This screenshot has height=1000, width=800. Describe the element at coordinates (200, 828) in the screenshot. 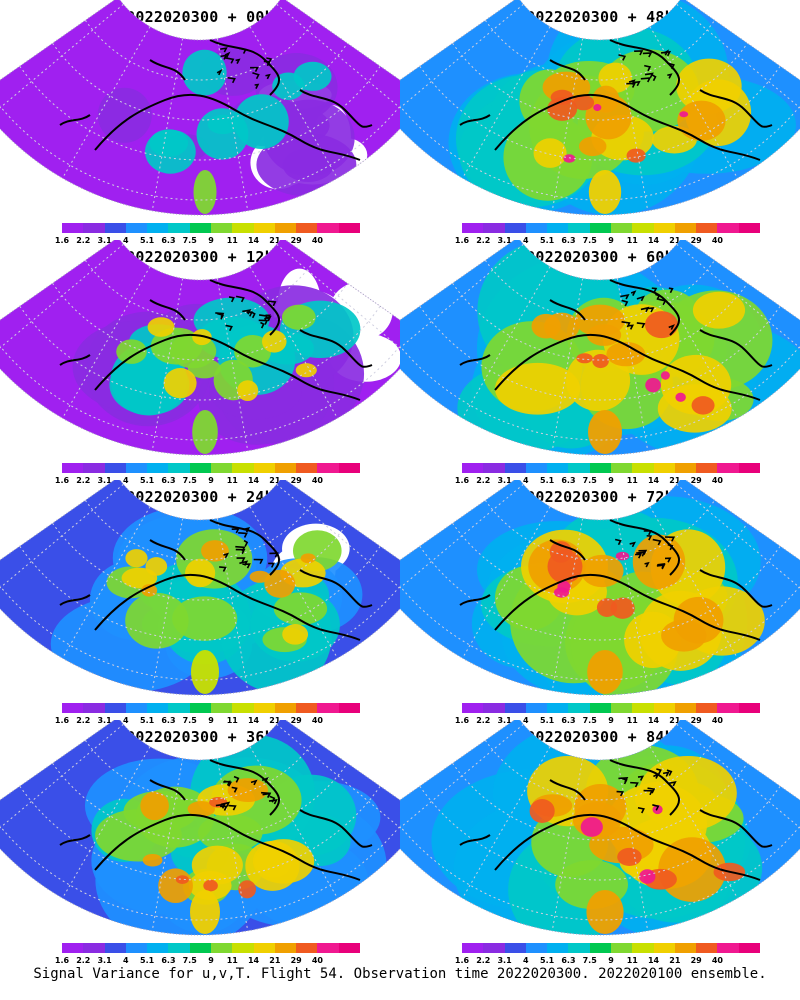

I see `variance-map` at that location.